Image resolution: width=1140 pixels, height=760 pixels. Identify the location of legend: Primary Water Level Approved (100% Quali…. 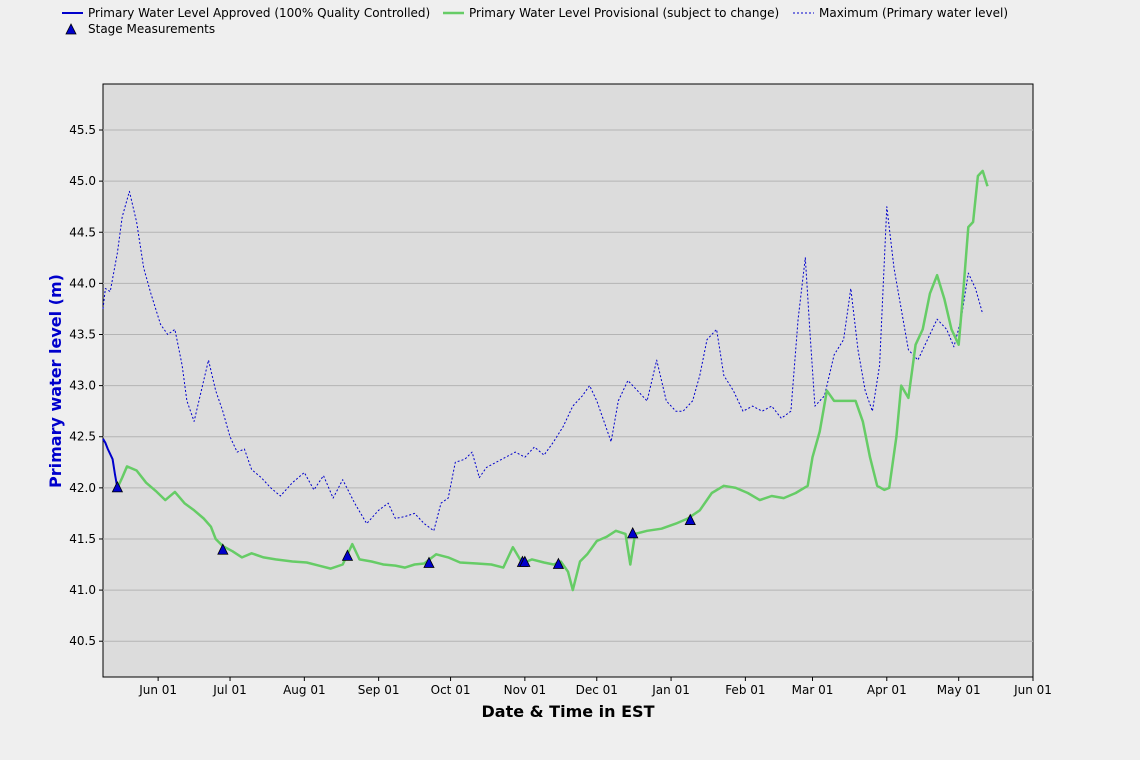
(535, 21).